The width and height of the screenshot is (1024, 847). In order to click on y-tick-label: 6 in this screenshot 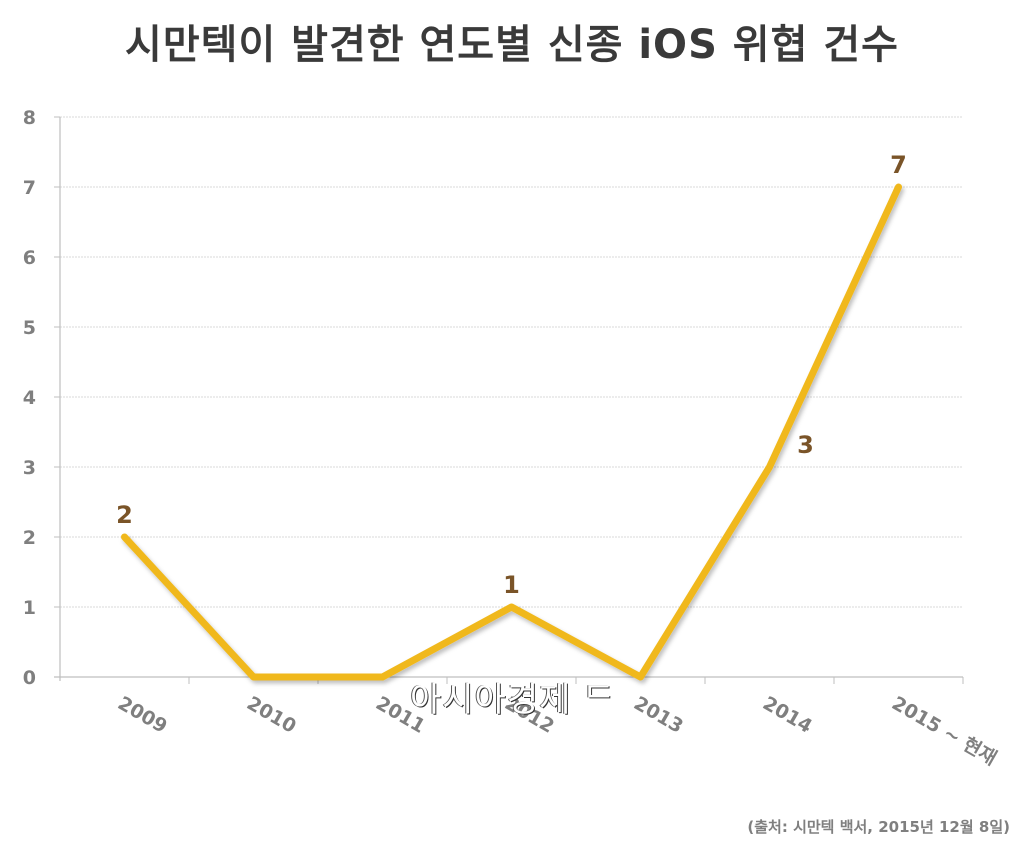, I will do `click(29, 258)`.